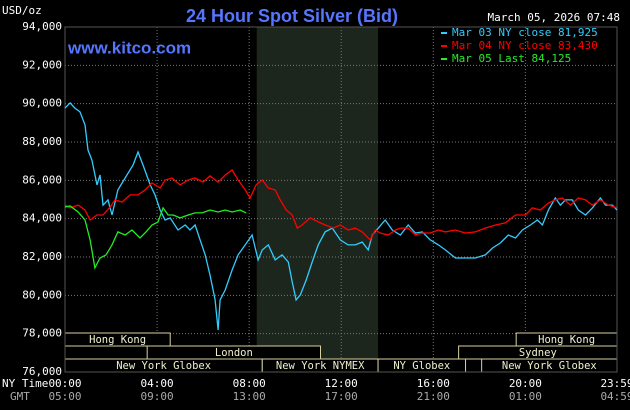  What do you see at coordinates (42, 256) in the screenshot?
I see `y-tick-label: 82,000` at bounding box center [42, 256].